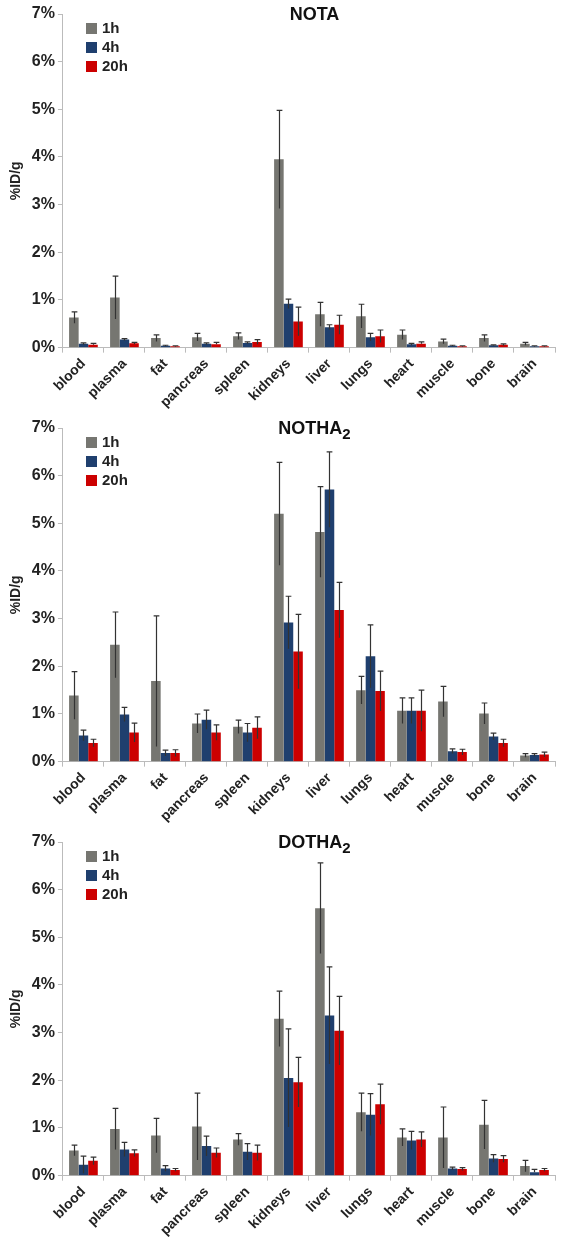 This screenshot has width=569, height=1248. Describe the element at coordinates (314, 430) in the screenshot. I see `chart-title: NOTHA$_{2}$` at that location.